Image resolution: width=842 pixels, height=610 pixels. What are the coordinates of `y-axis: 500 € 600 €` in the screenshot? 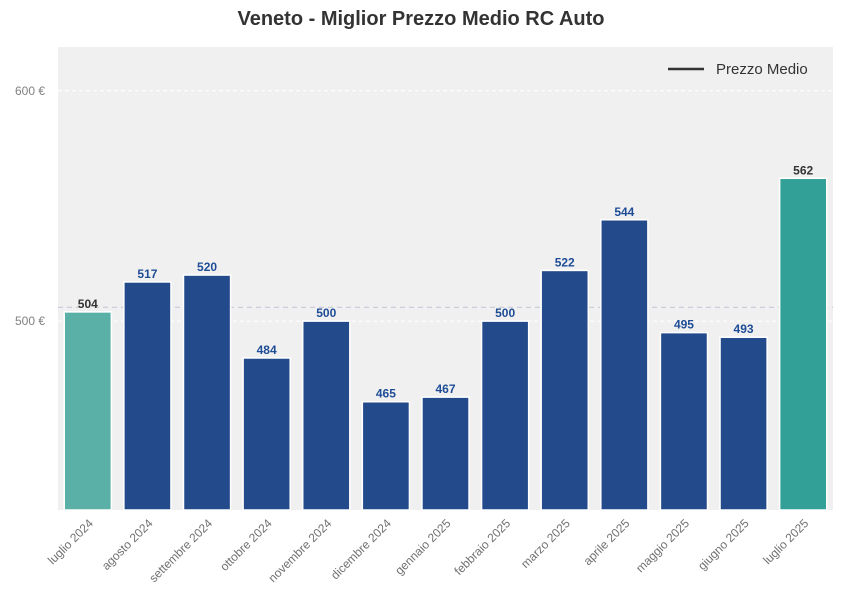 It's located at (30, 206).